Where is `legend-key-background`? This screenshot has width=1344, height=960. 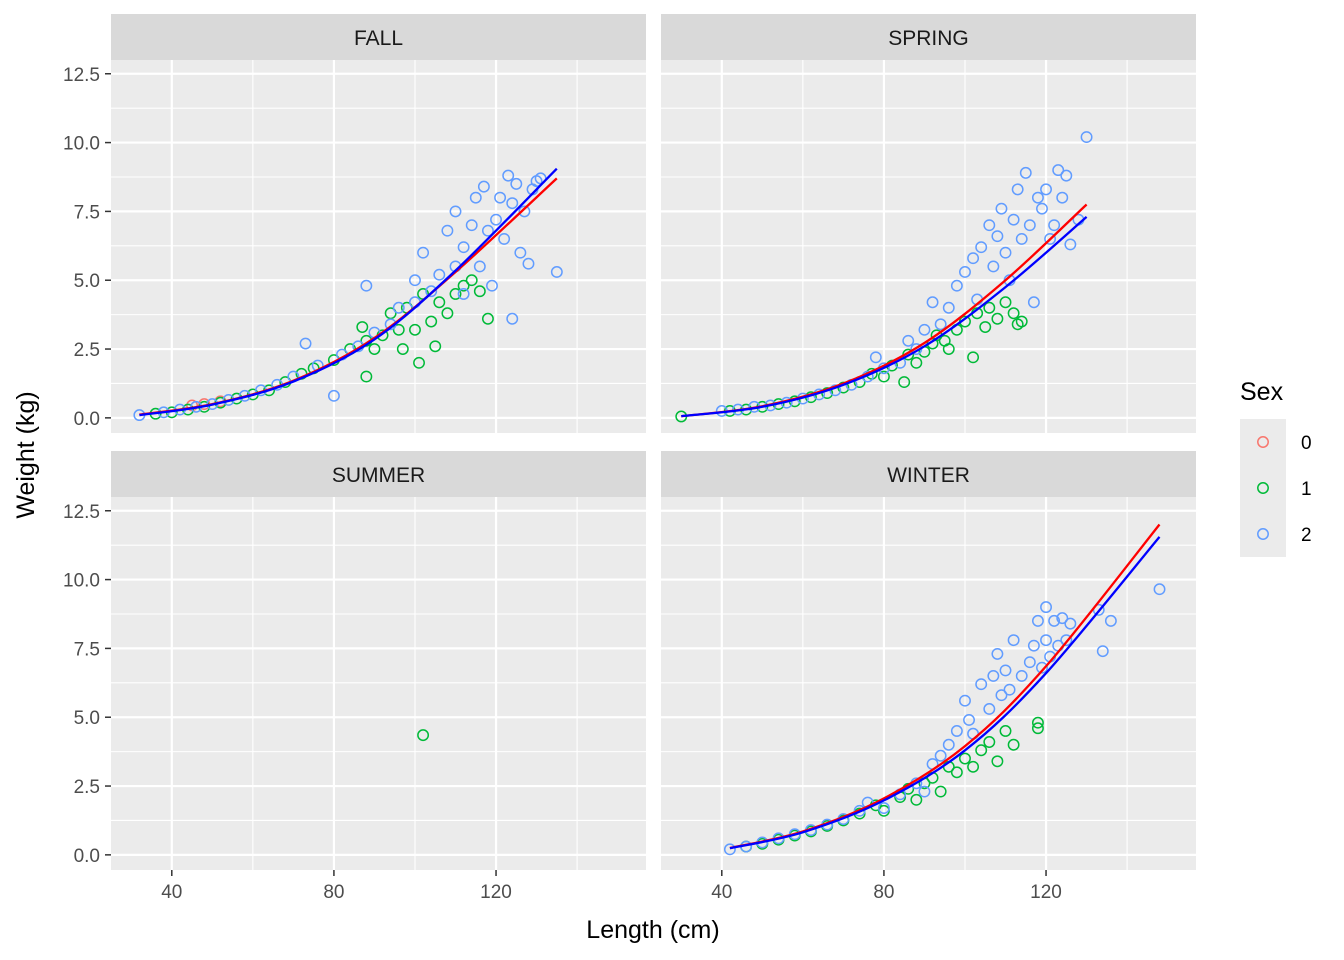 legend-key-background is located at coordinates (1263, 488).